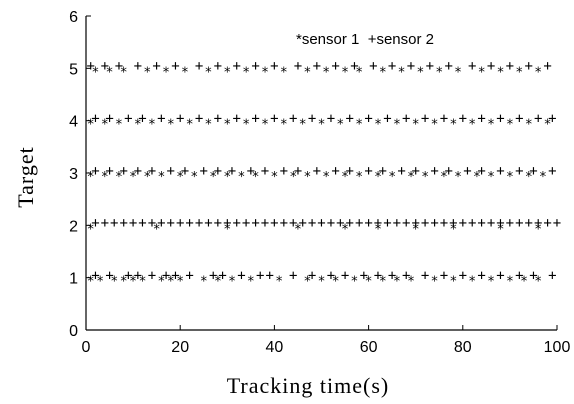 The image size is (574, 404). Describe the element at coordinates (308, 385) in the screenshot. I see `x-axis-title: Tracking time(s)` at that location.